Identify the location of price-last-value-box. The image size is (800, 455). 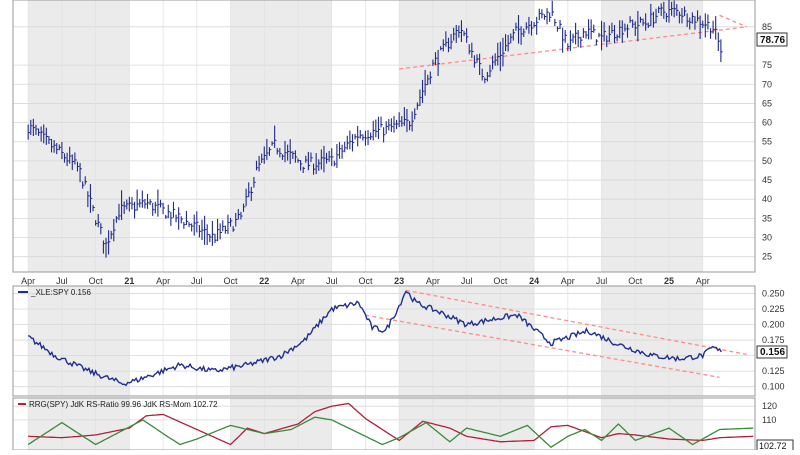
(772, 39).